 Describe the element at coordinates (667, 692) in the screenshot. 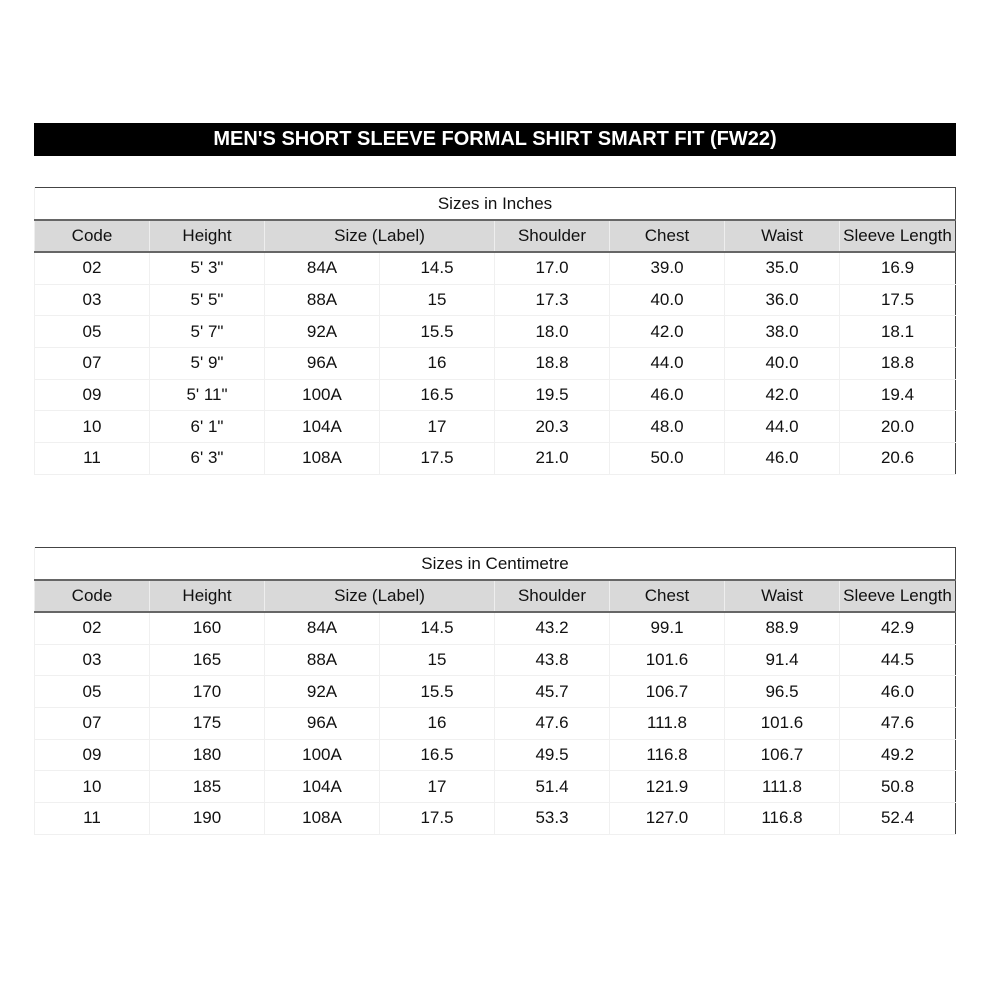

I see `table-cell: 106.7` at that location.